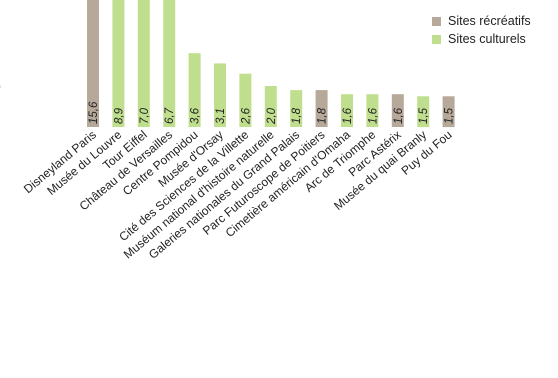 The image size is (558, 378). I want to click on value-label-6: 3,1, so click(221, 116).